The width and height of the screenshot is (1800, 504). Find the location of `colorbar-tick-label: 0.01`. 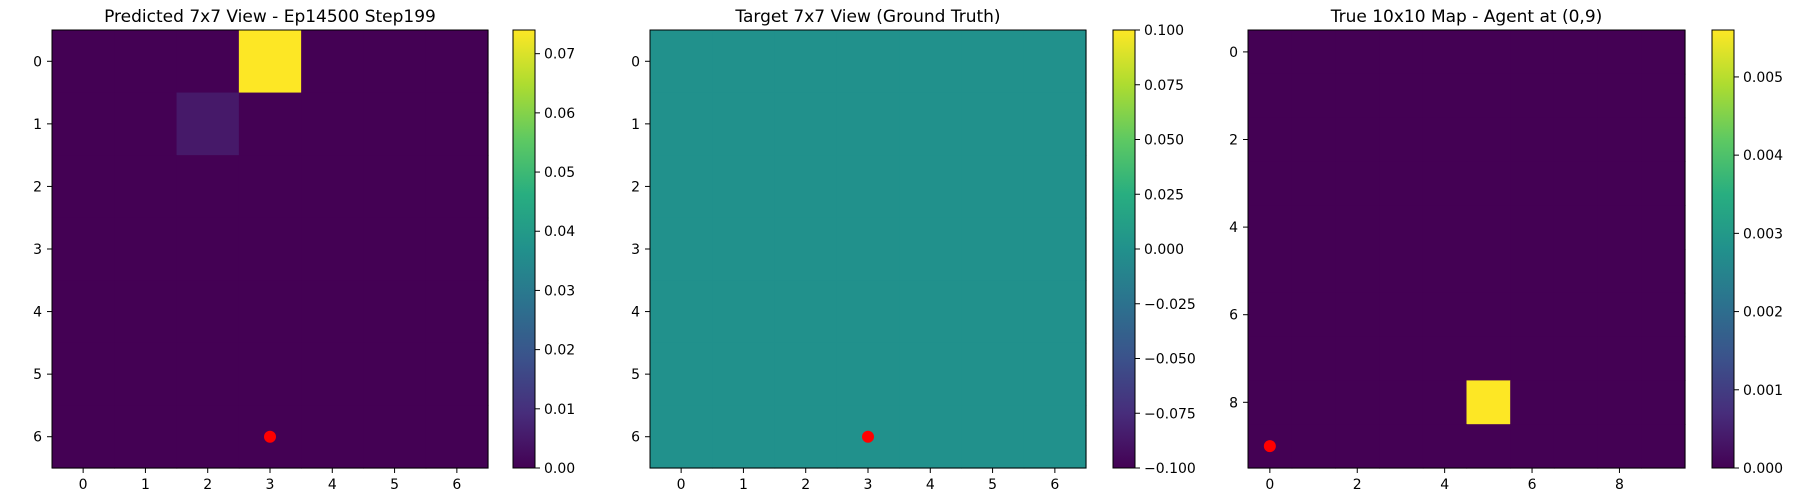

colorbar-tick-label: 0.01 is located at coordinates (559, 410).